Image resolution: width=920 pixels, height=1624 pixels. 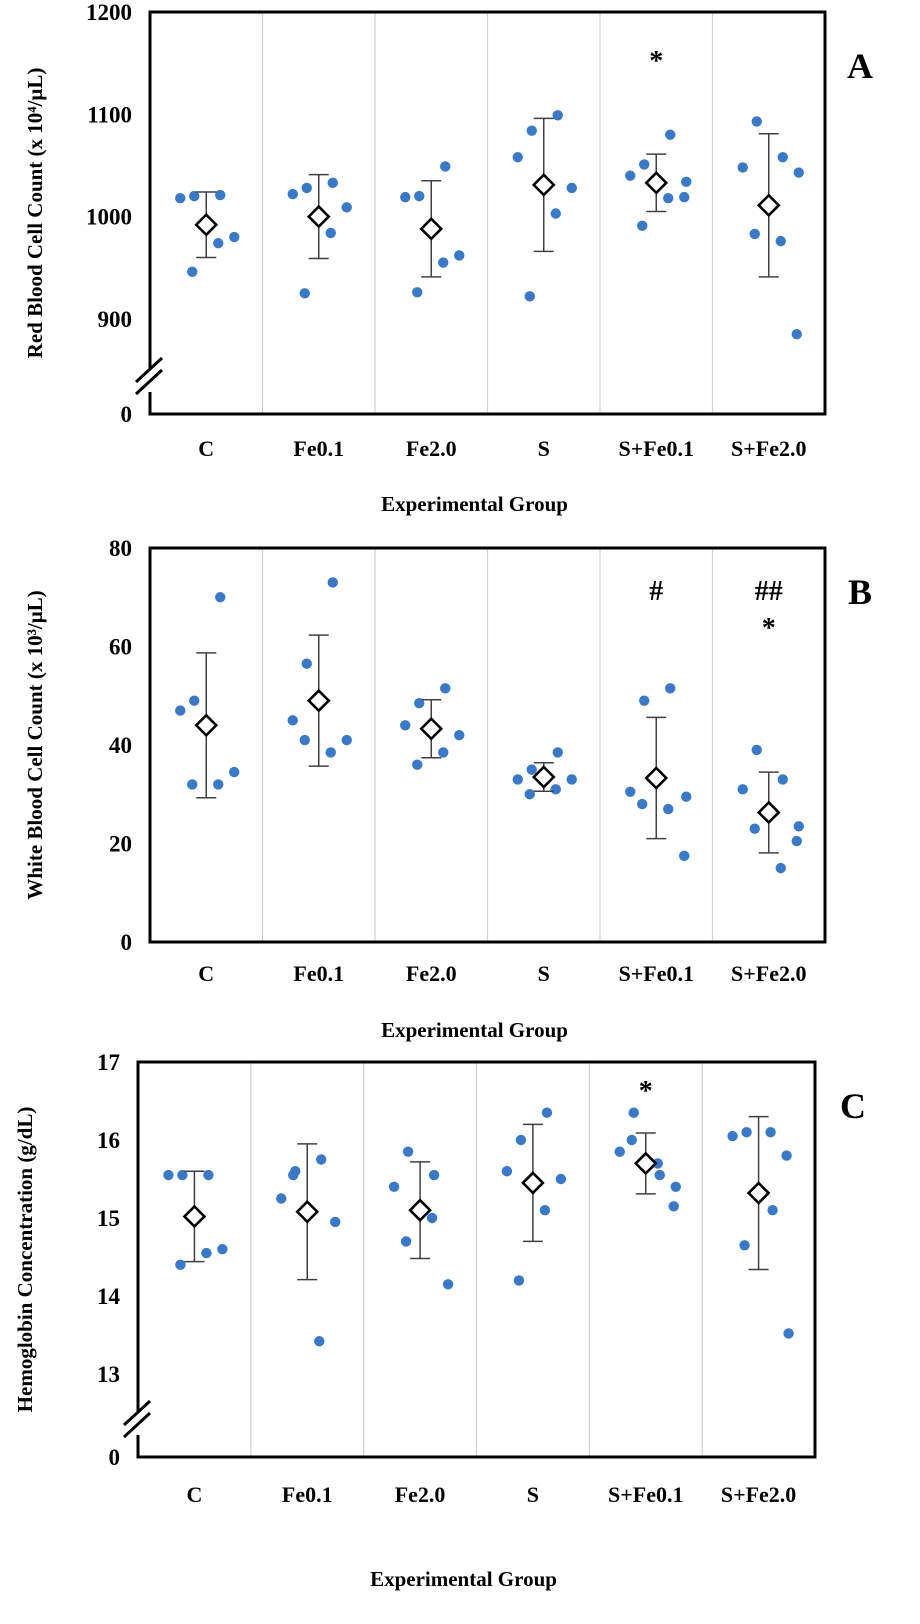 What do you see at coordinates (25, 1260) in the screenshot?
I see `y-axis-title: Hemoglobin Concentration (g/dL)` at bounding box center [25, 1260].